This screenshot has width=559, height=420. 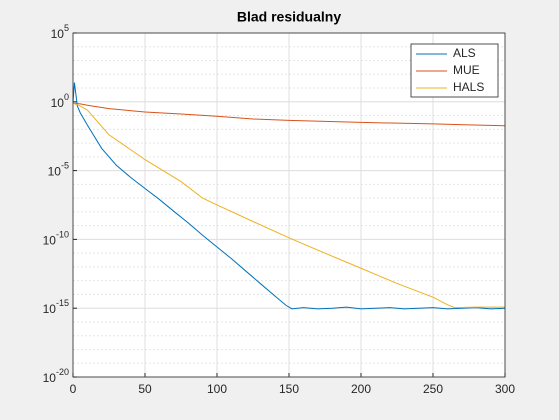 I want to click on y-tick-label: 10⁻²⁰, so click(x=56, y=376).